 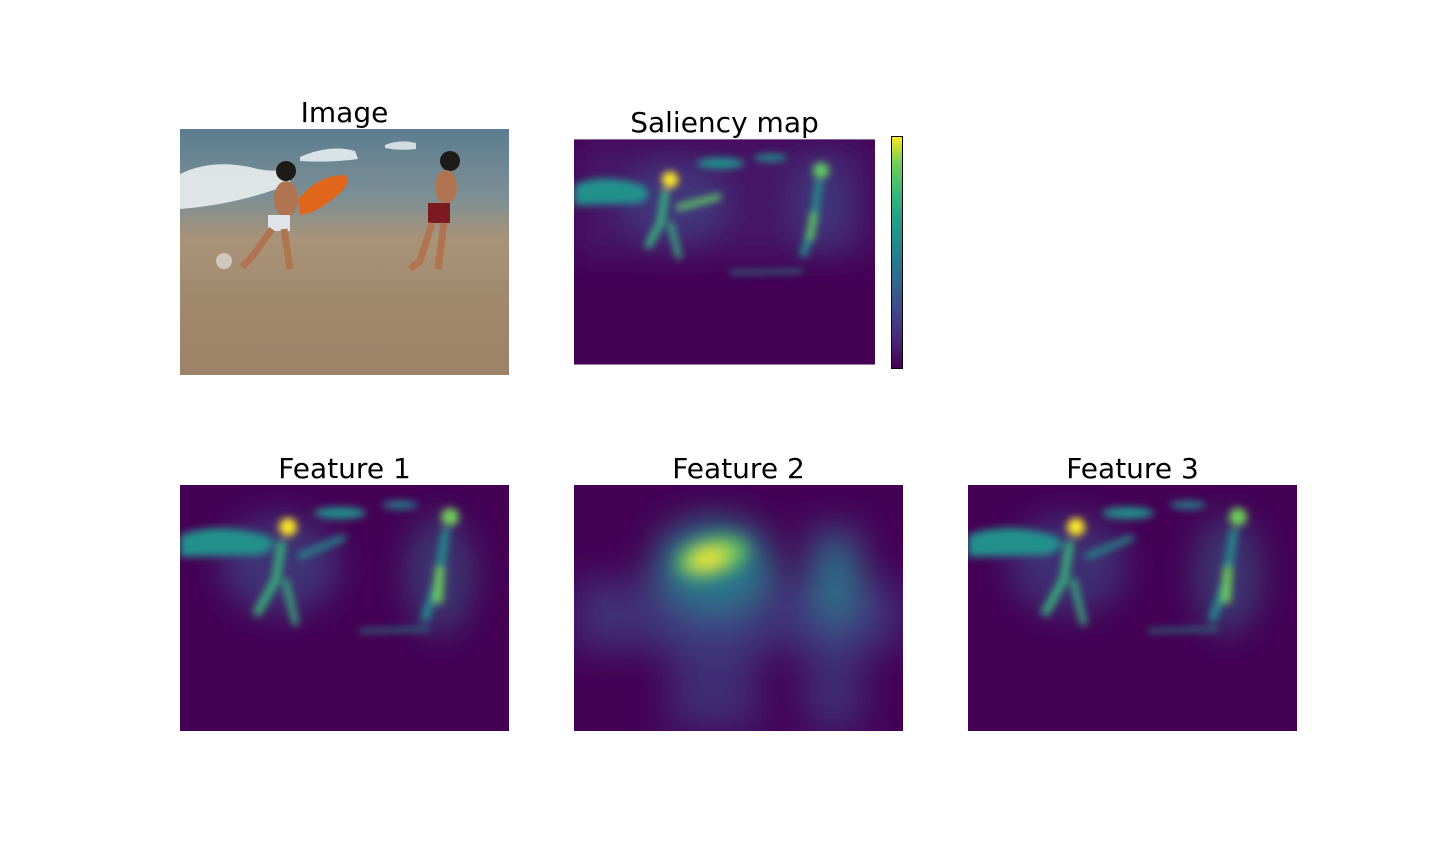 I want to click on feature1-panel-title: Feature 1, so click(x=344, y=468).